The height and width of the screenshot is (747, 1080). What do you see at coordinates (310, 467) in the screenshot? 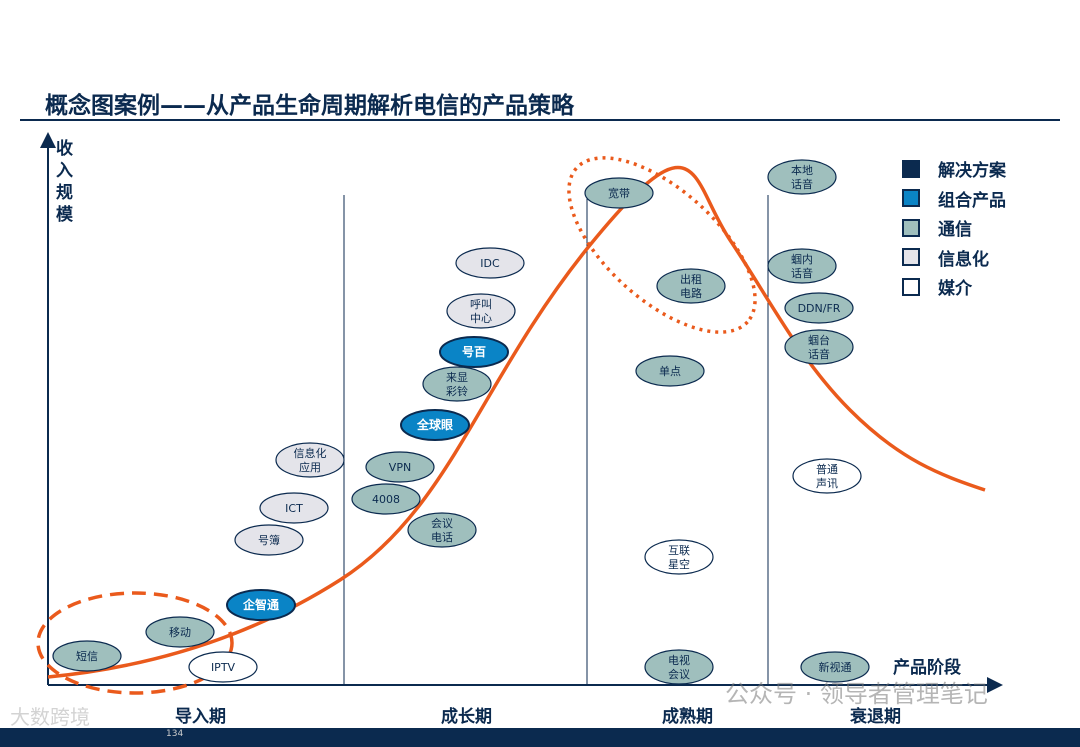
I see `product-label: 应用` at bounding box center [310, 467].